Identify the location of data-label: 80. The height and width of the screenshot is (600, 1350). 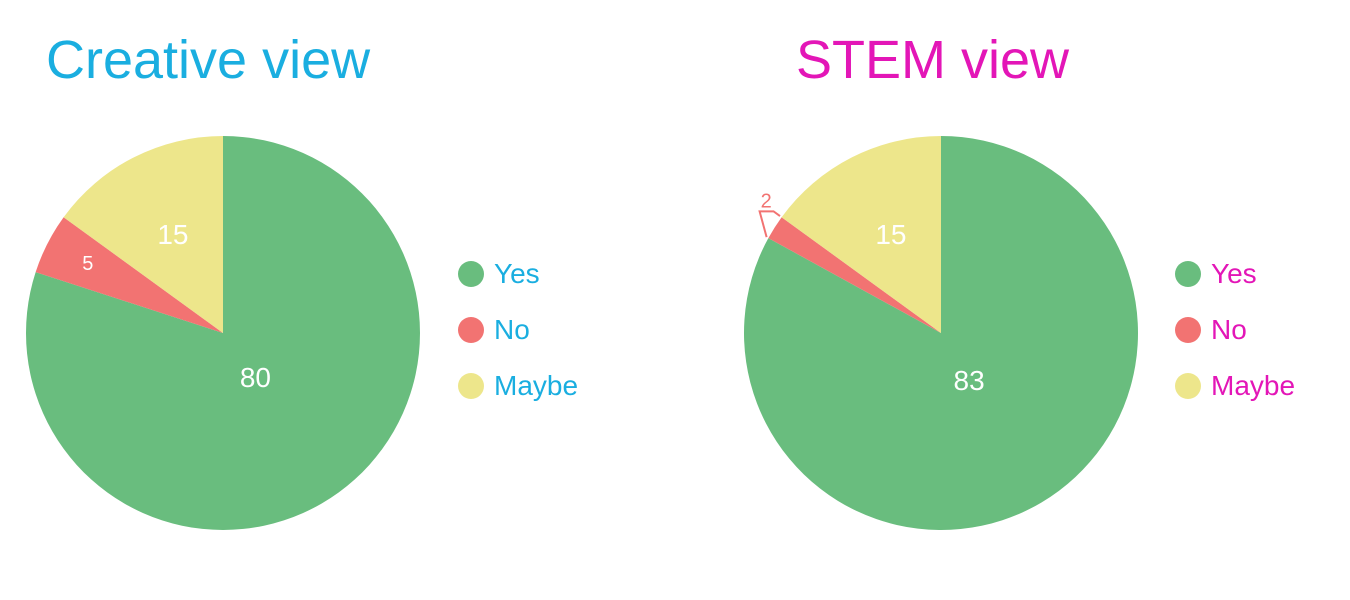
(255, 377).